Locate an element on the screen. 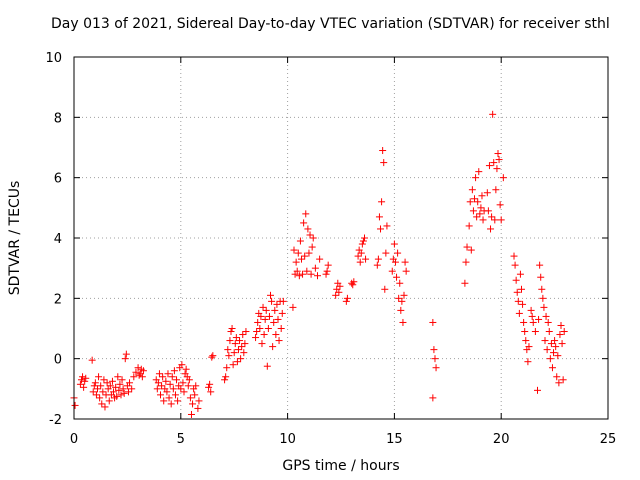 Image resolution: width=640 pixels, height=480 pixels. y-tick-label: 6 is located at coordinates (58, 179).